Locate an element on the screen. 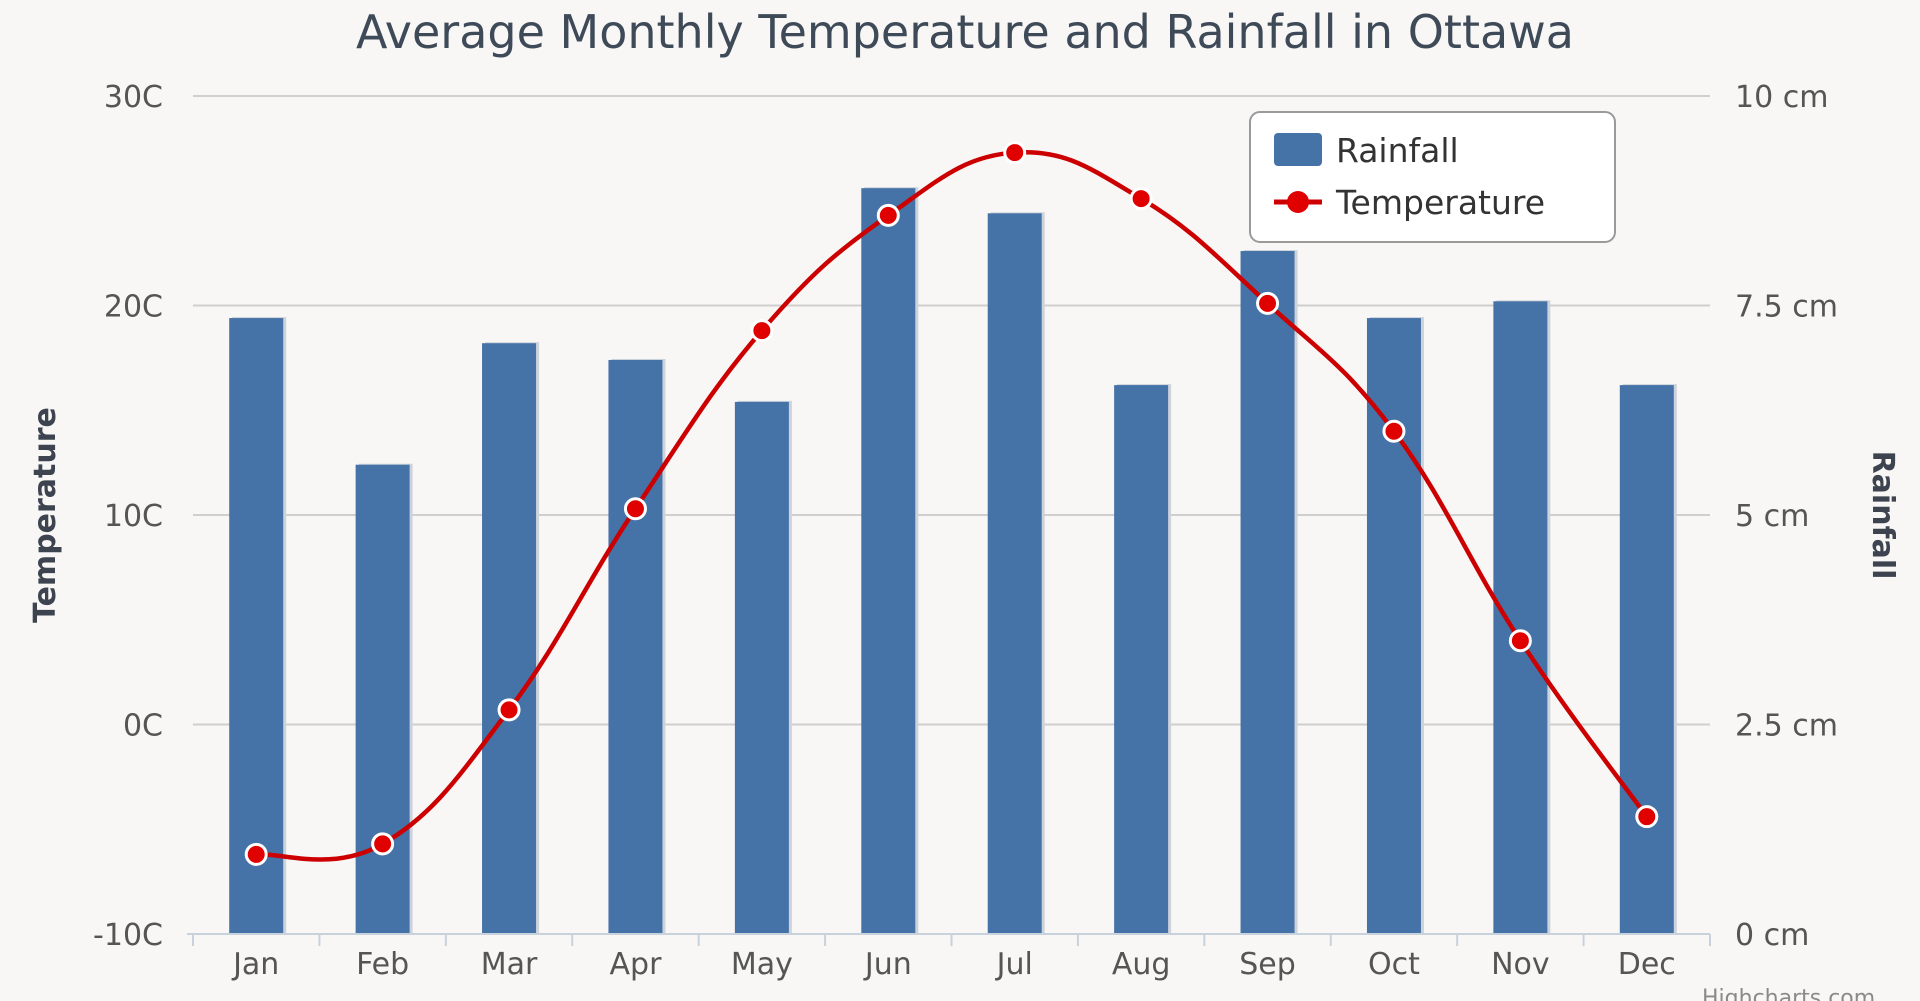  y-axis-right-tick-label: 10 cm is located at coordinates (1781, 97).